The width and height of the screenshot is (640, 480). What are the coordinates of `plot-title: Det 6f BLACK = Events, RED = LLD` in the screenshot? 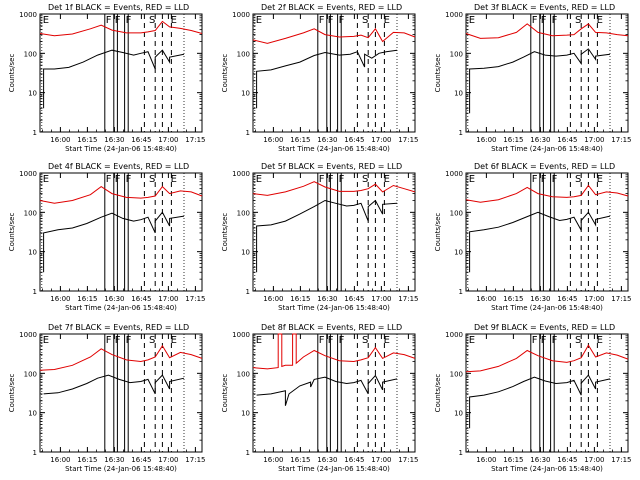 It's located at (544, 166).